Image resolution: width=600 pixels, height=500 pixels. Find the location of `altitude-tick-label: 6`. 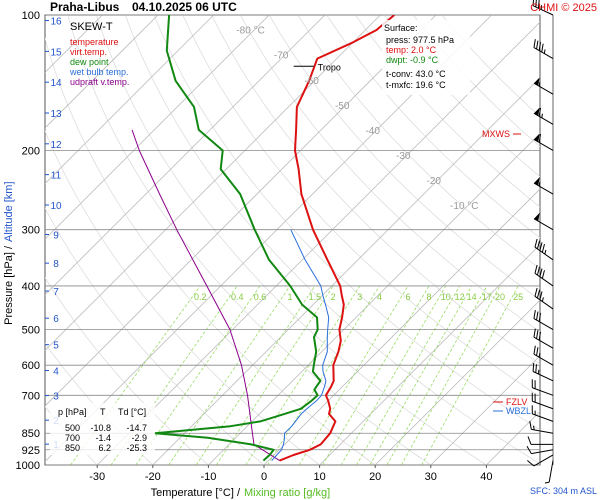

altitude-tick-label: 6 is located at coordinates (56, 319).